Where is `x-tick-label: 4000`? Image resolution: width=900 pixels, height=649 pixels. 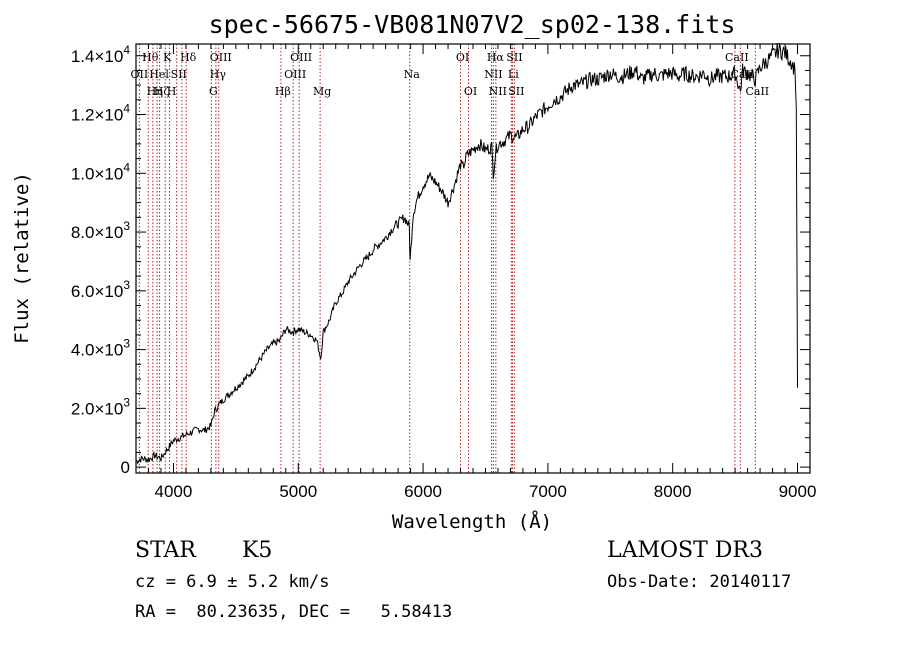
x-tick-label: 4000 is located at coordinates (174, 491).